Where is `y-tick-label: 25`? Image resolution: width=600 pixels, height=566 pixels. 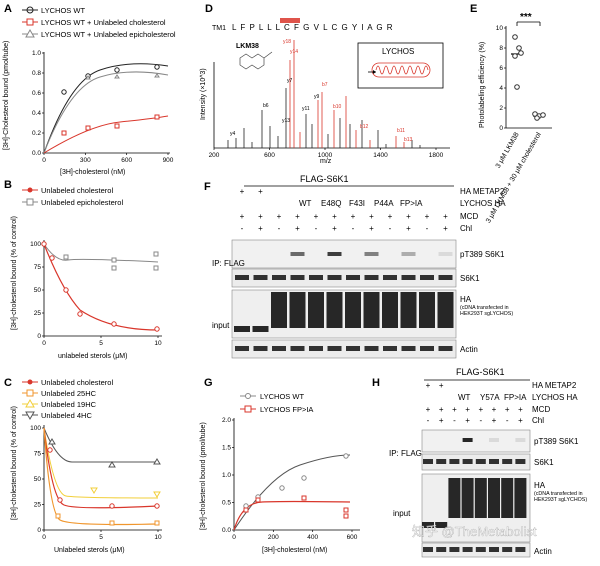 y-tick-label: 25 is located at coordinates (38, 313).